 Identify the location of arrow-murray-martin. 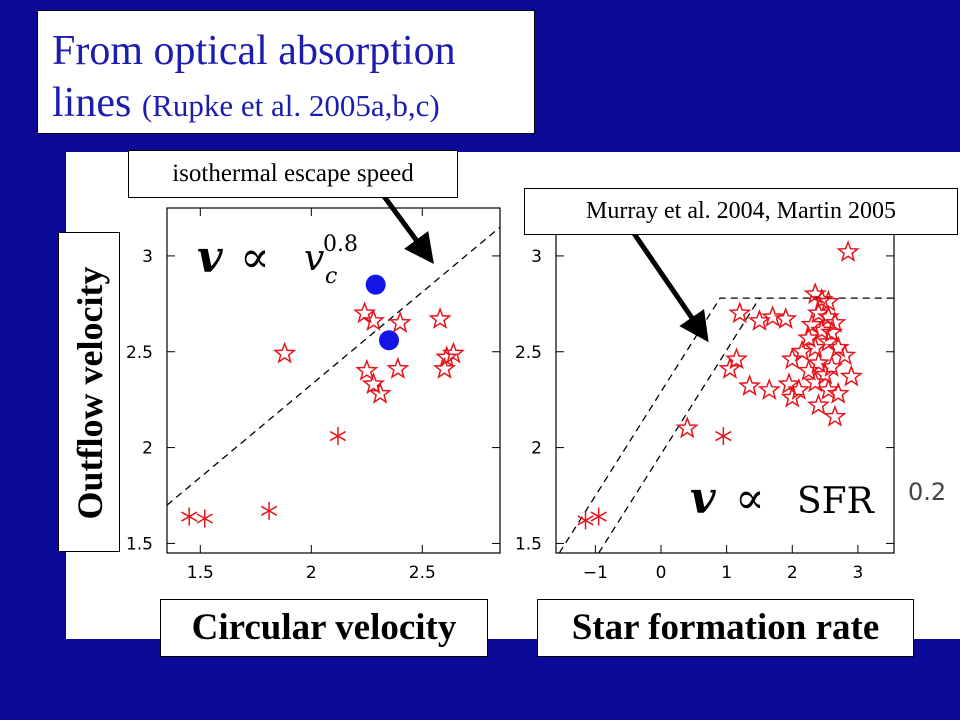
(669, 286).